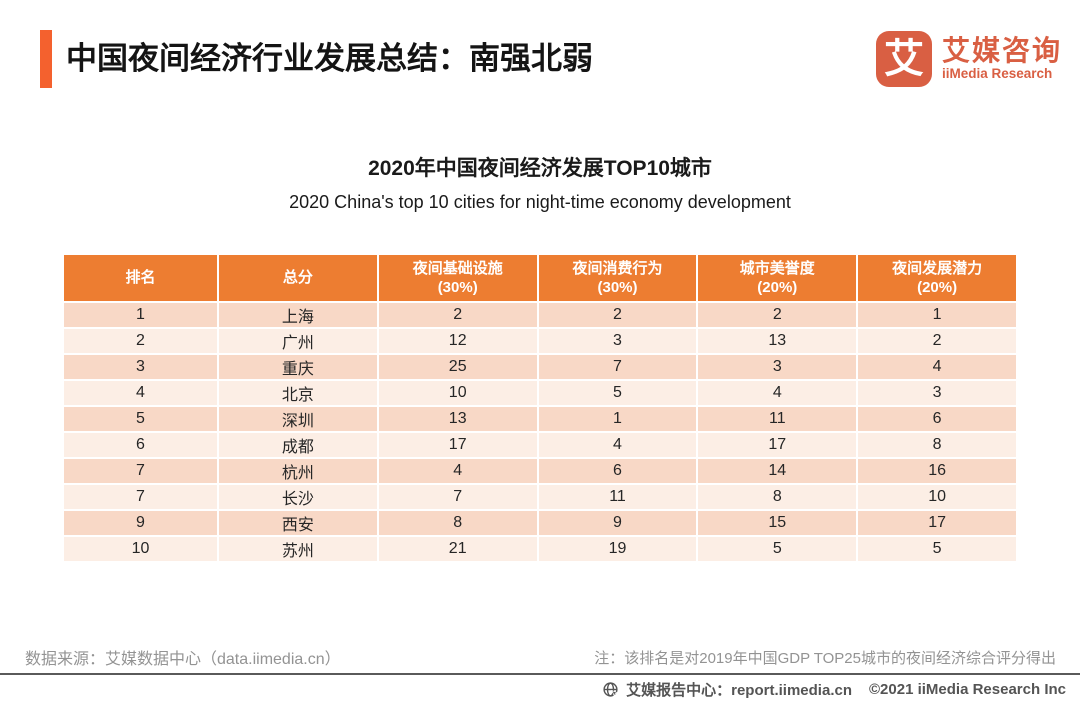 The height and width of the screenshot is (702, 1080). Describe the element at coordinates (937, 278) in the screenshot. I see `column-header: 夜间发展潜力 (20%)` at that location.